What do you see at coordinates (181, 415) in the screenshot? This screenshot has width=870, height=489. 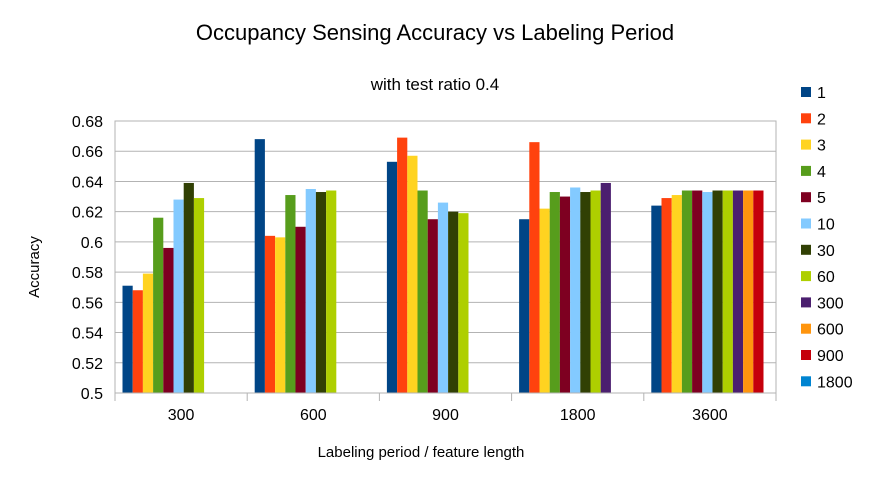 I see `x-tick-label: 300` at bounding box center [181, 415].